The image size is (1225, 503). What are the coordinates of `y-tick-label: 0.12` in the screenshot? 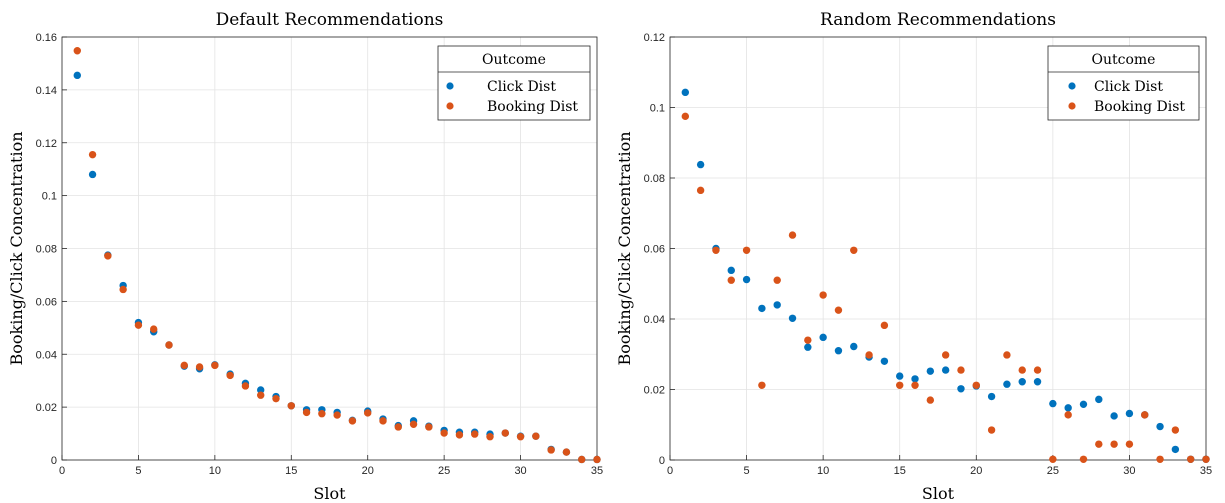 It's located at (654, 38).